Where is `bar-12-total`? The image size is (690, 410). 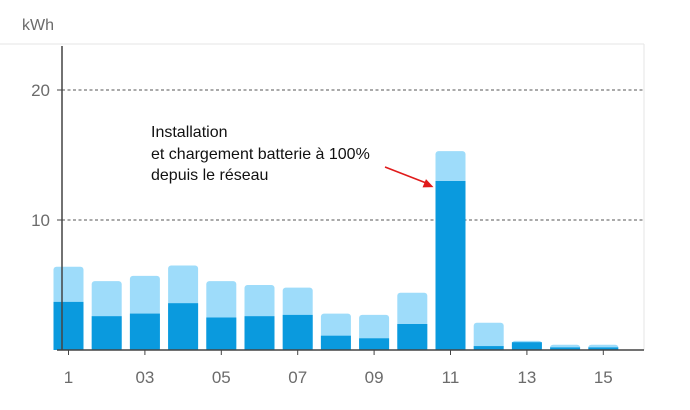
bar-12-total is located at coordinates (488, 336).